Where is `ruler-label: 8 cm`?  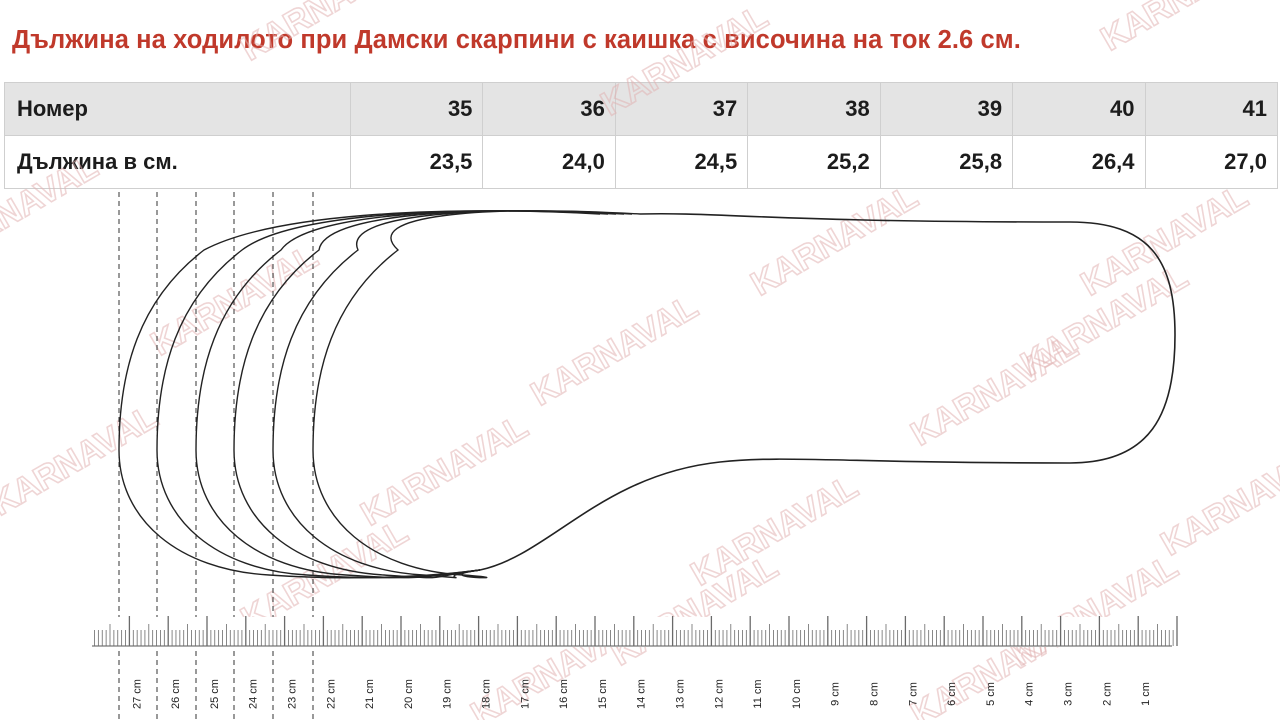
ruler-label: 8 cm is located at coordinates (875, 694).